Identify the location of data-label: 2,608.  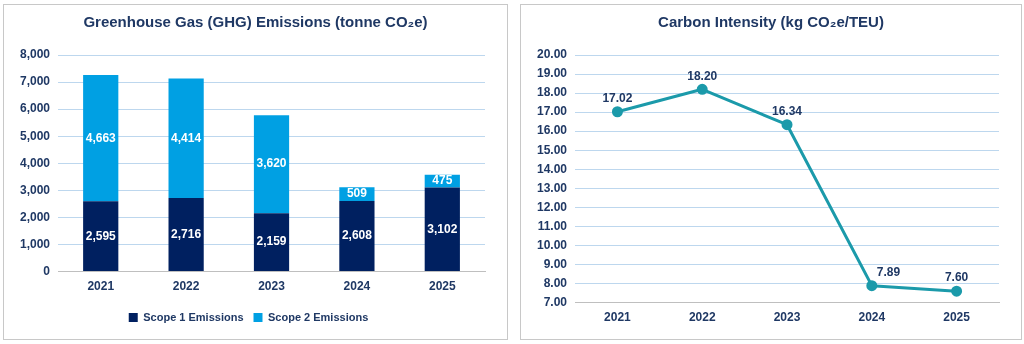
(357, 235).